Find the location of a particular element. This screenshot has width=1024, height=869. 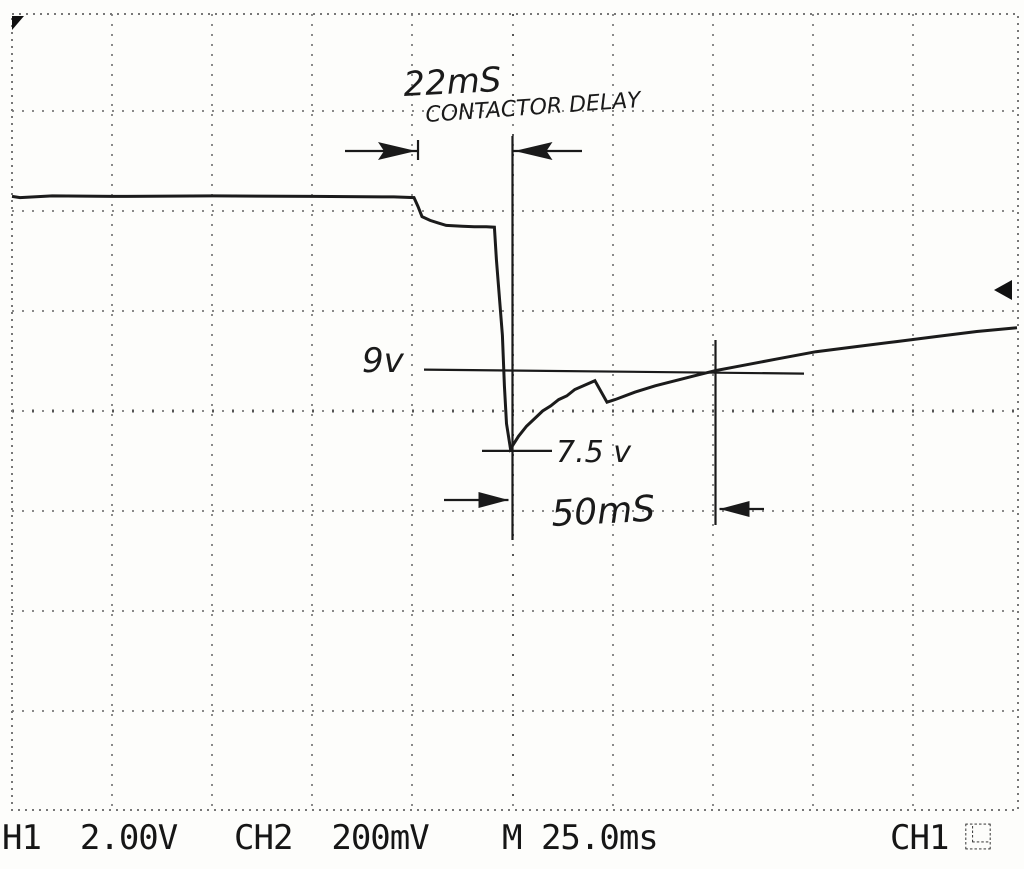

trigger-position-marker is located at coordinates (18, 23).